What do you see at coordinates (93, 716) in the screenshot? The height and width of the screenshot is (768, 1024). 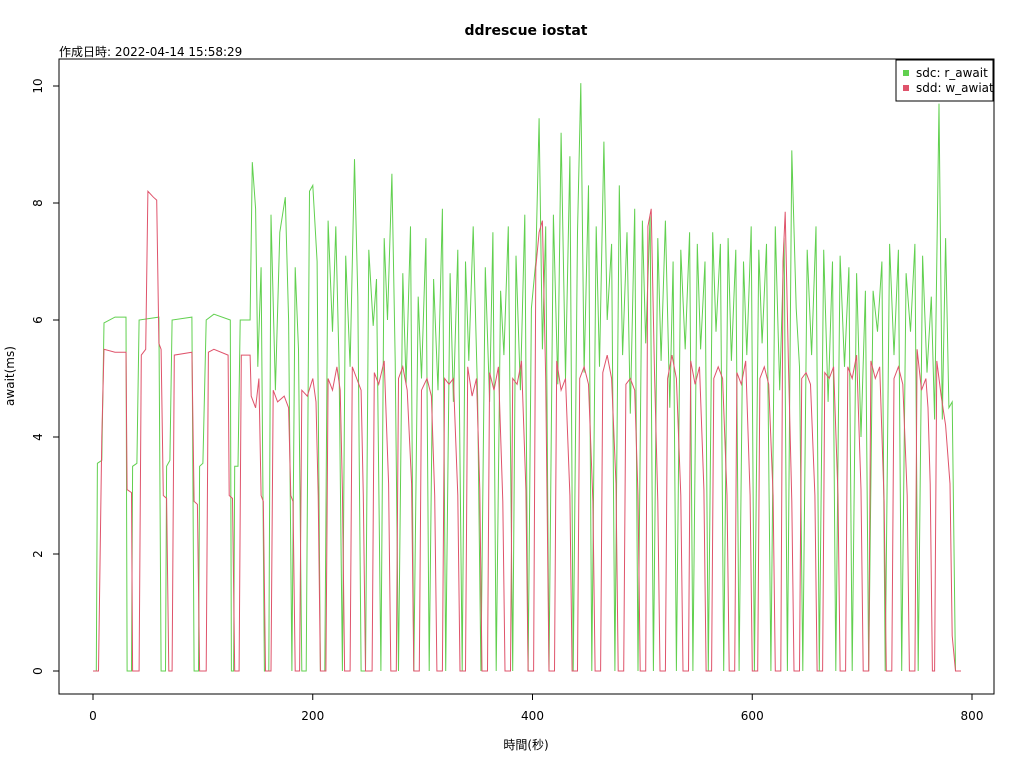 I see `x-tick-label: 0` at bounding box center [93, 716].